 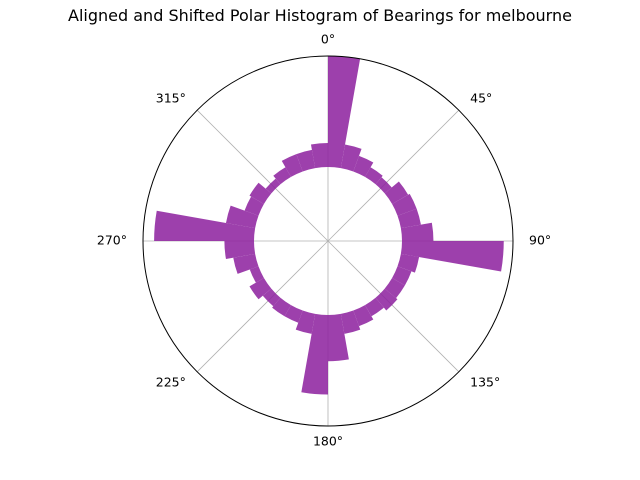 What do you see at coordinates (171, 382) in the screenshot?
I see `theta-tick-label-225: 225°` at bounding box center [171, 382].